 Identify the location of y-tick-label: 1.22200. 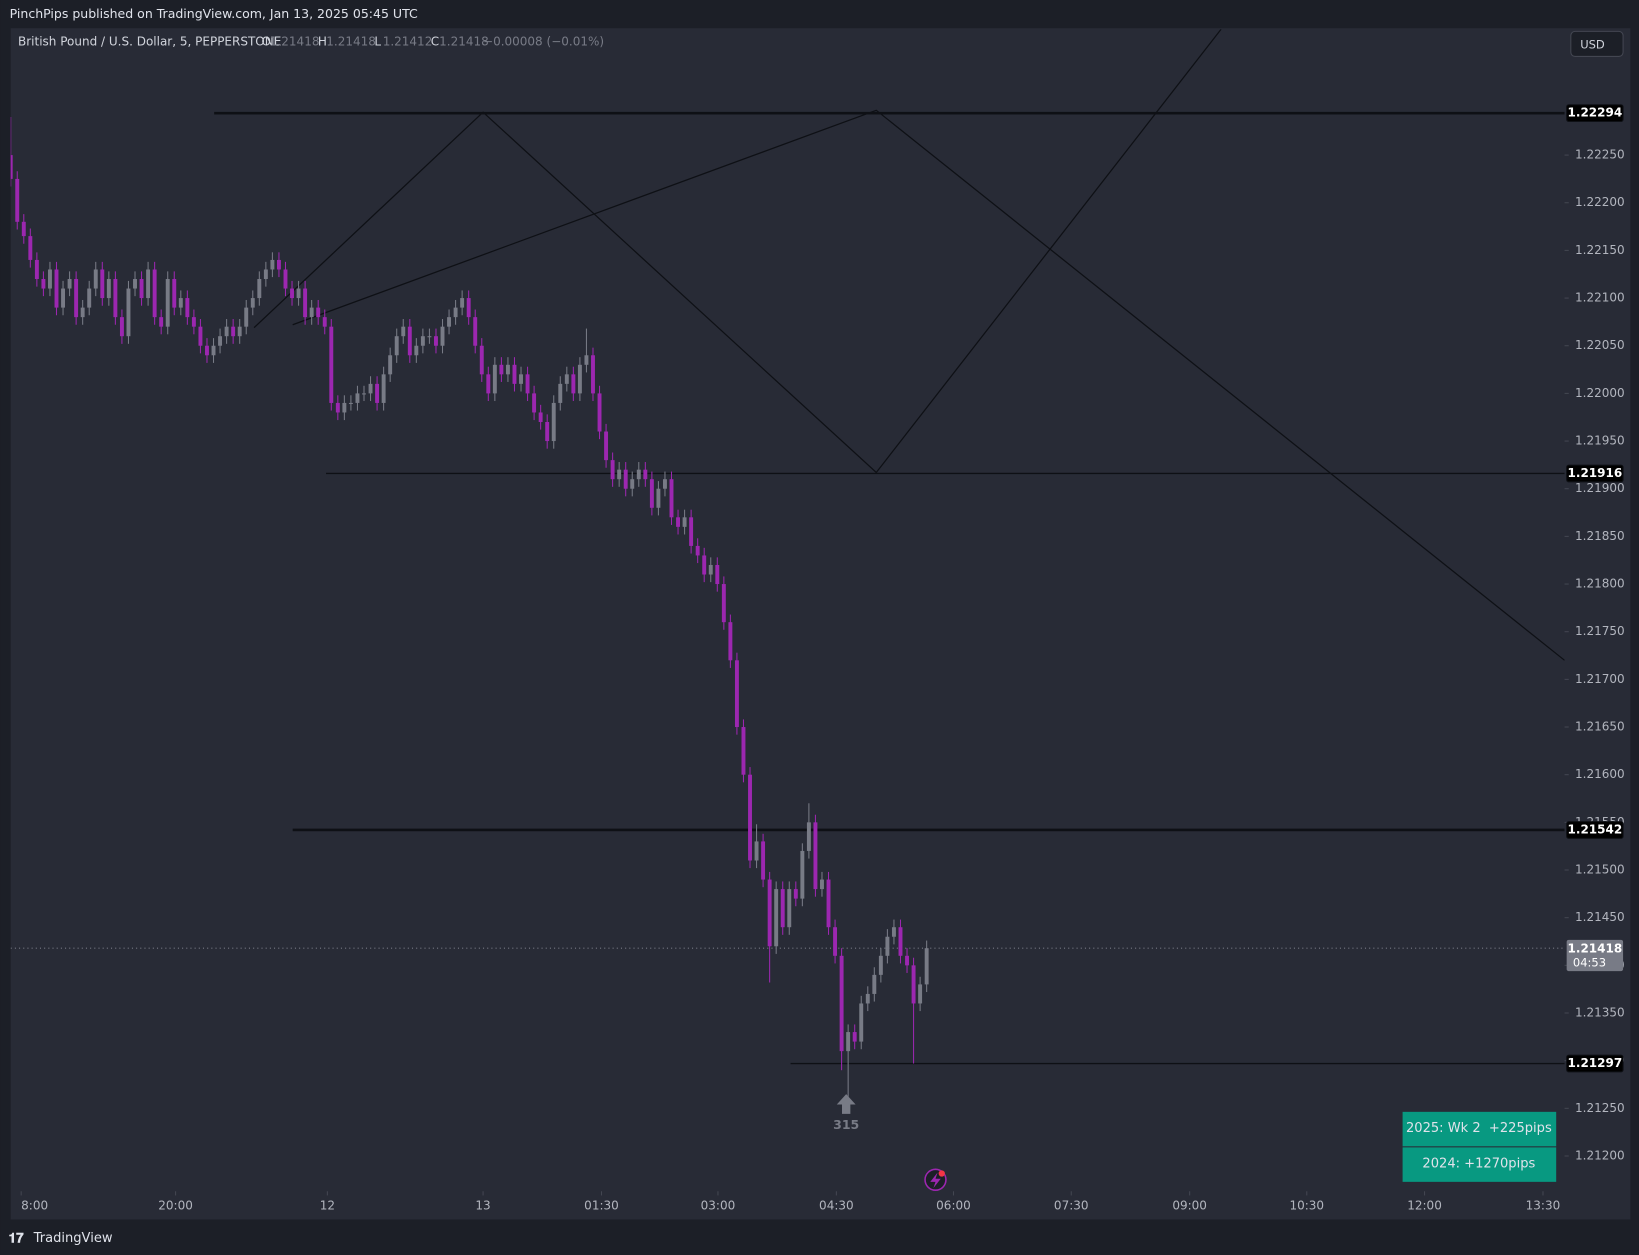
(1600, 202).